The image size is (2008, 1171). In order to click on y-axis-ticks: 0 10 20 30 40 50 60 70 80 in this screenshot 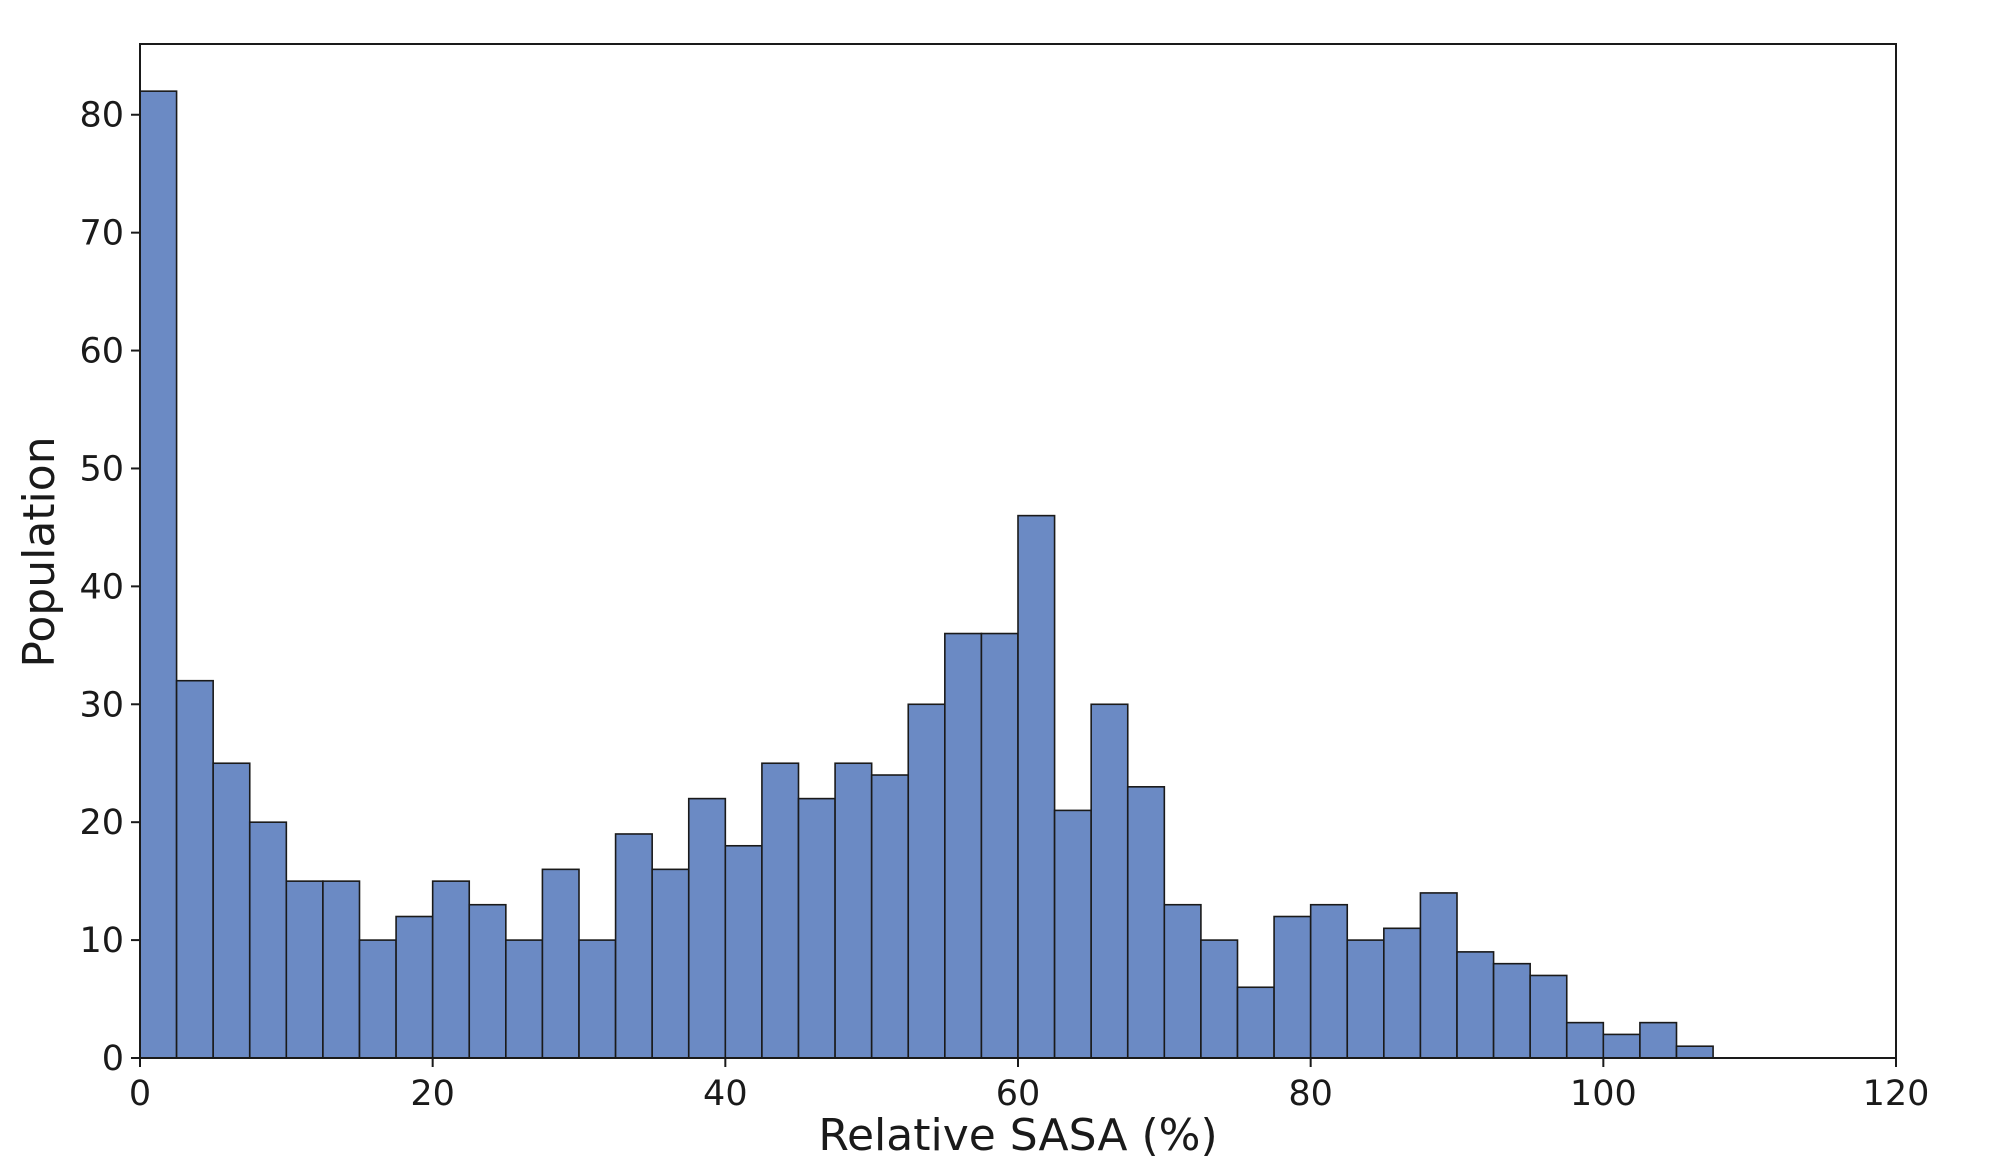, I will do `click(109, 587)`.